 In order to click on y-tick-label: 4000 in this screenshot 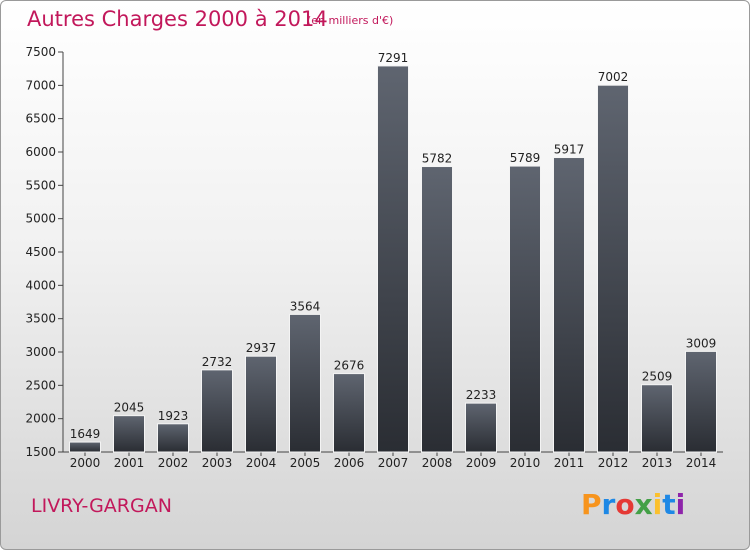, I will do `click(40, 285)`.